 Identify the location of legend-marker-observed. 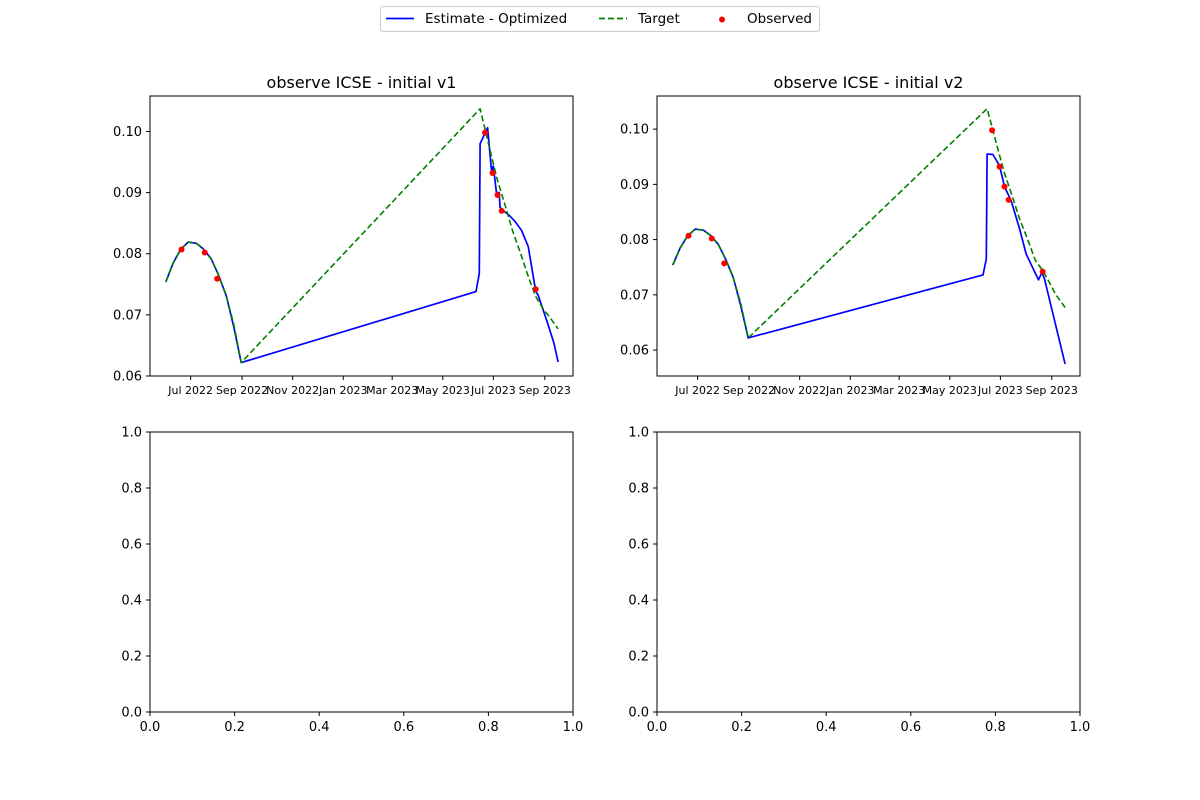
(722, 19).